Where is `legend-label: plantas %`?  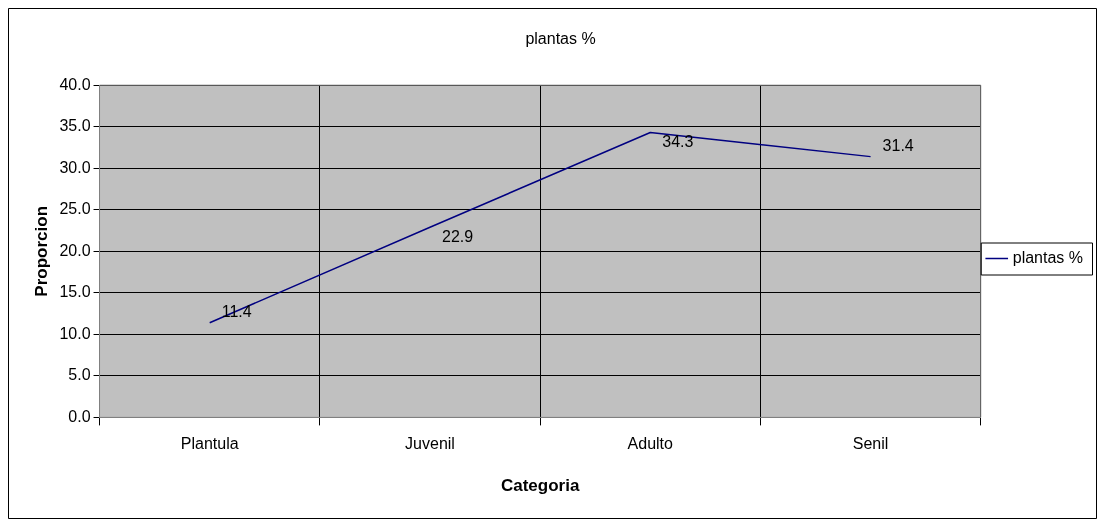
legend-label: plantas % is located at coordinates (1047, 257).